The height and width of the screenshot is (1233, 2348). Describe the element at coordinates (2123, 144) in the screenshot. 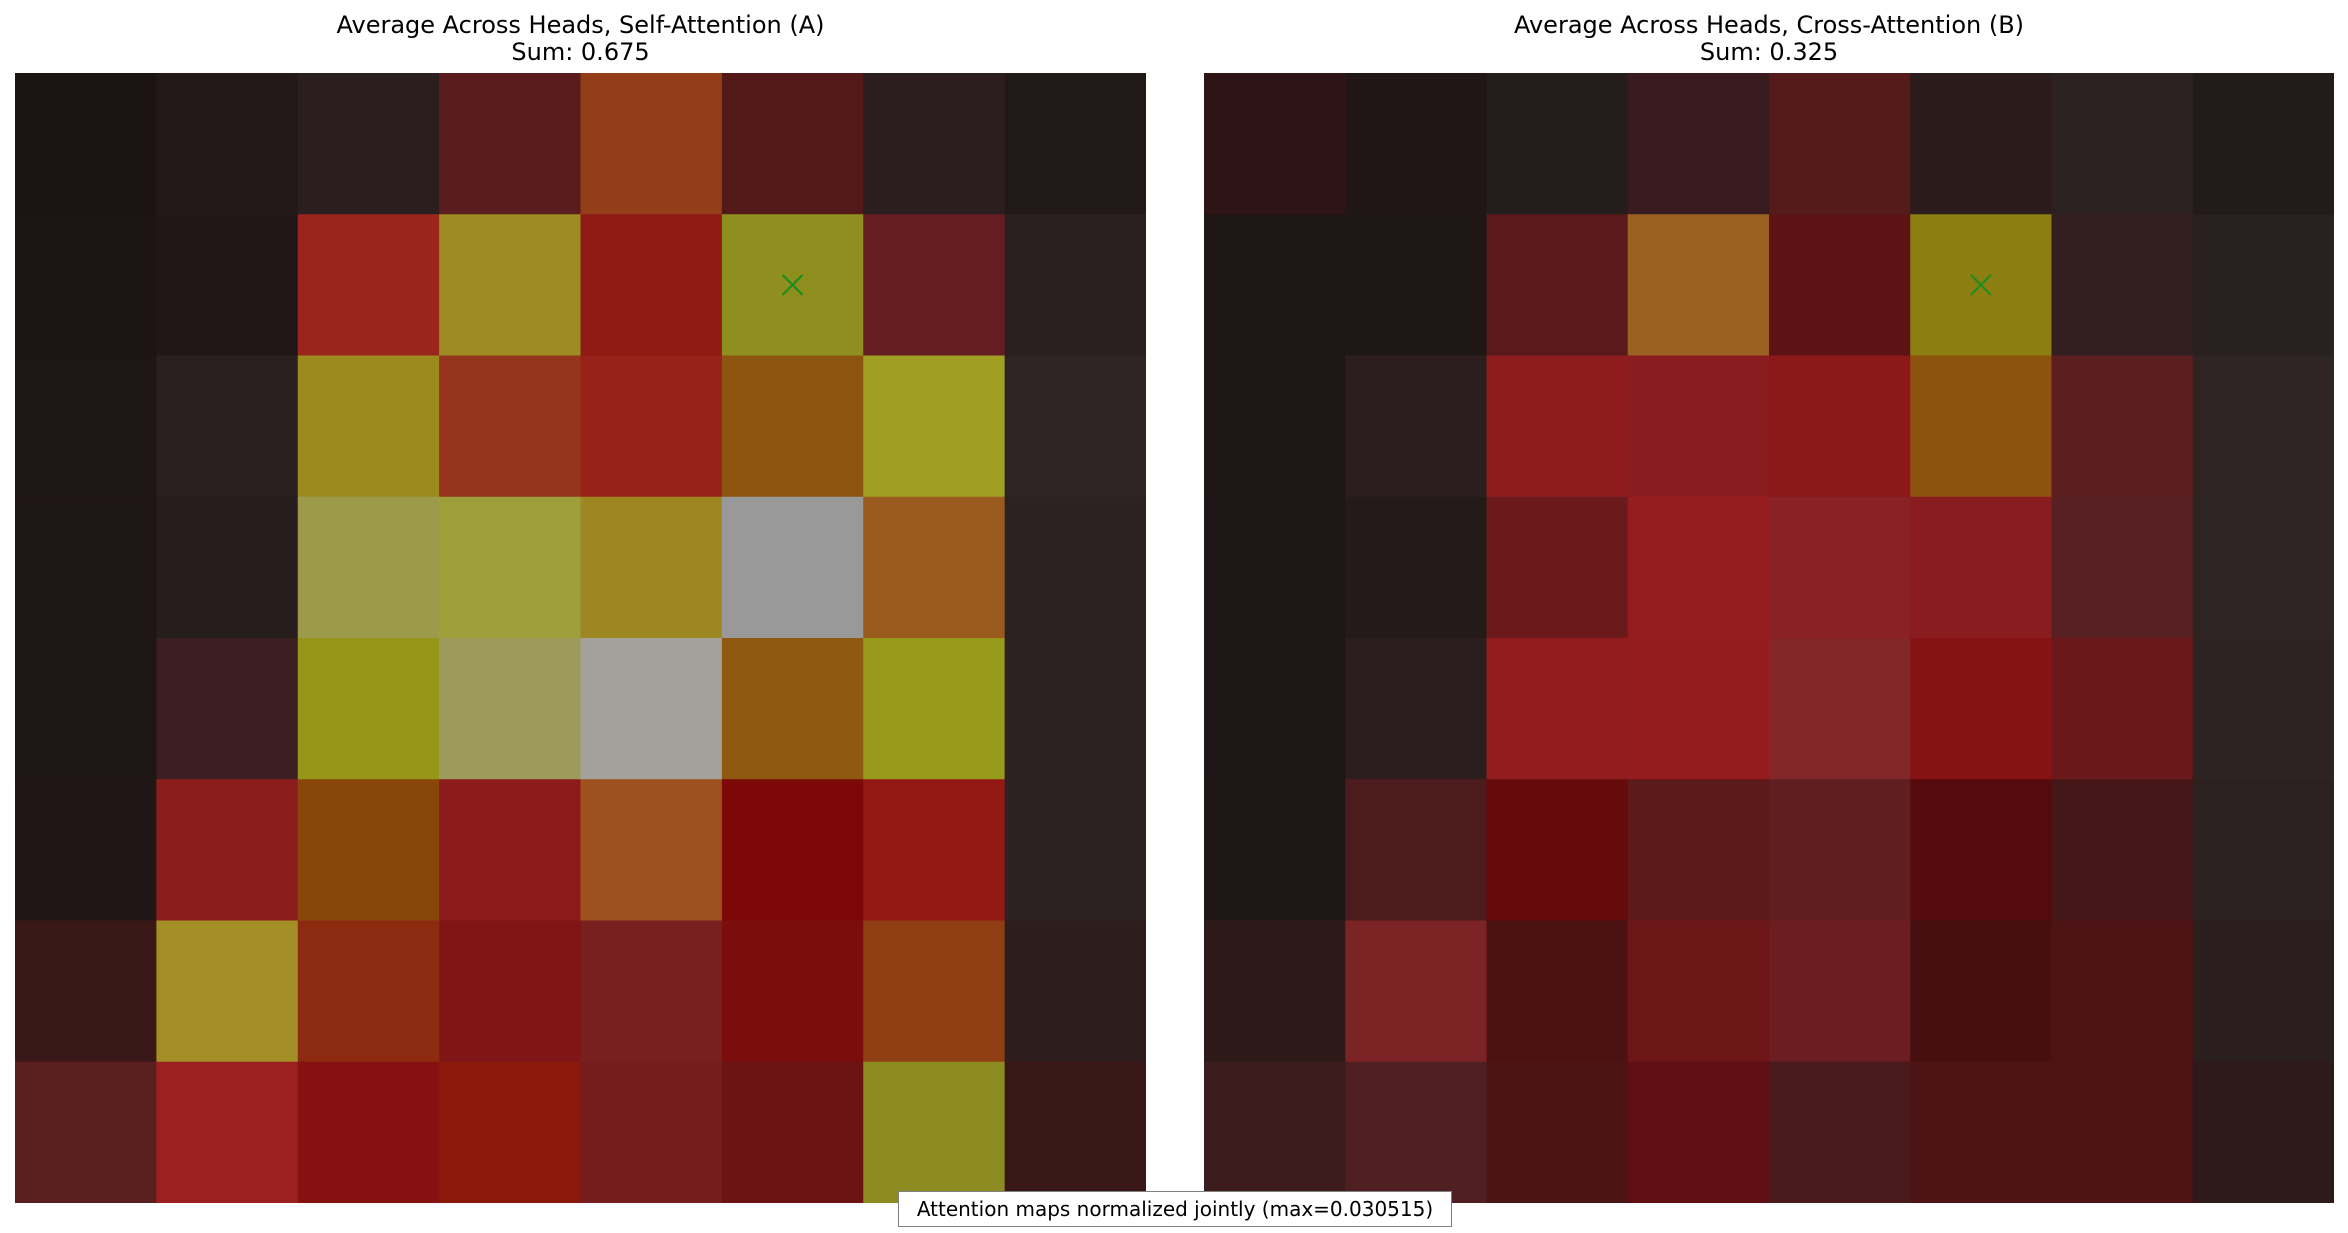

I see `heatmap-cell-r0-c6` at that location.